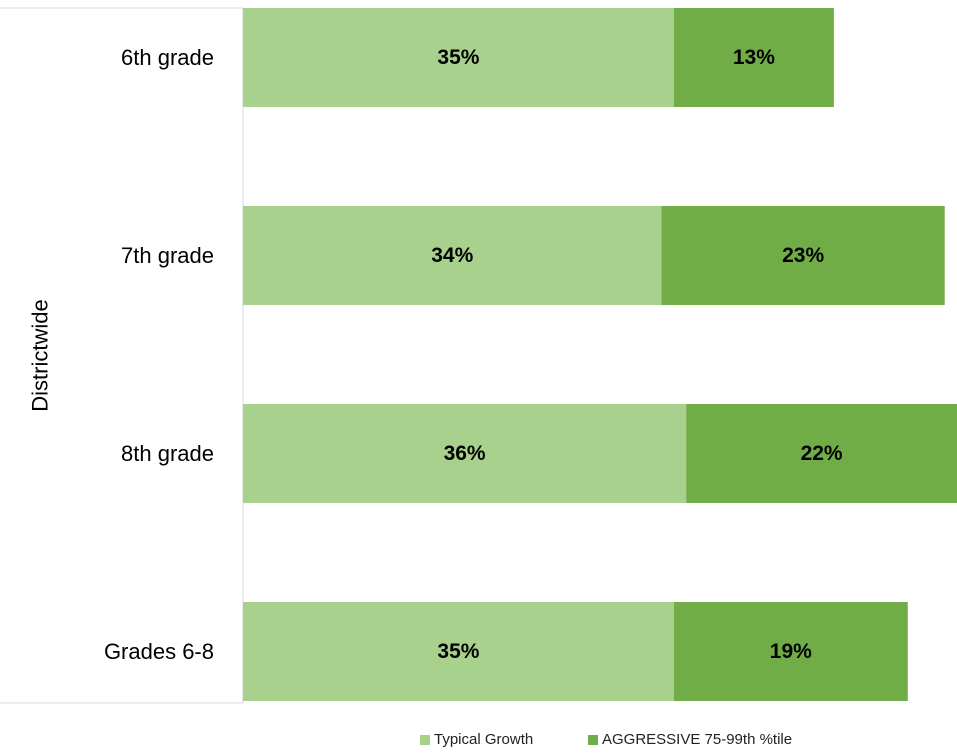 This screenshot has width=957, height=754. What do you see at coordinates (159, 651) in the screenshot?
I see `category-label: Grades 6-8` at bounding box center [159, 651].